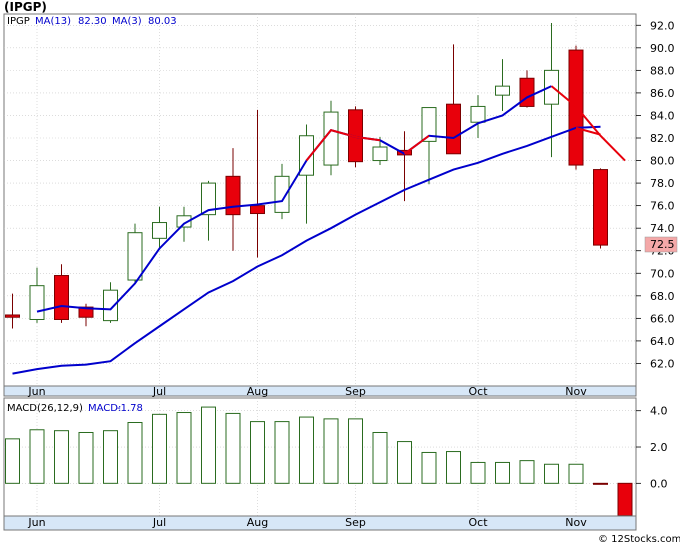 The height and width of the screenshot is (546, 680). Describe the element at coordinates (659, 447) in the screenshot. I see `macd-y-tick-label: 2.0` at that location.